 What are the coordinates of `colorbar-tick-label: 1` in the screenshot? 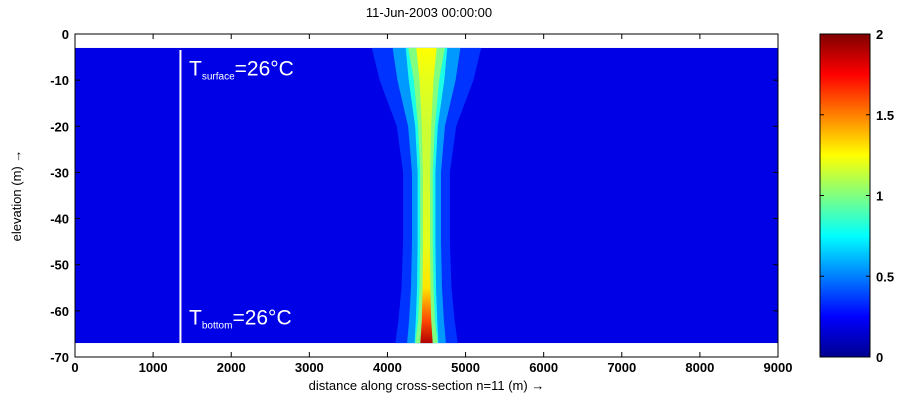 It's located at (879, 196).